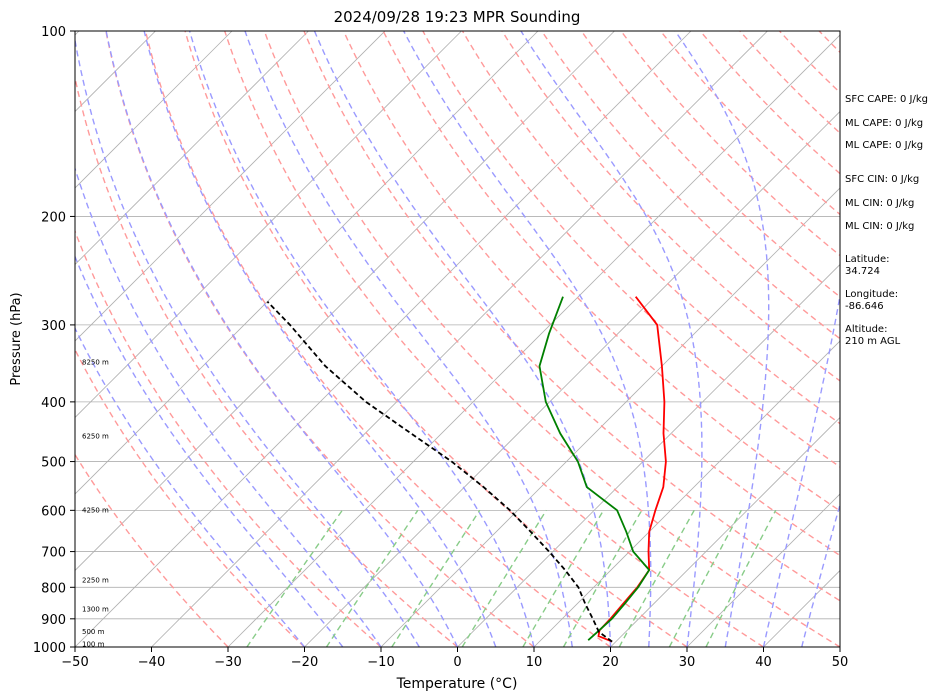 The image size is (947, 700). What do you see at coordinates (866, 329) in the screenshot?
I see `altitude-label: Altitude:` at bounding box center [866, 329].